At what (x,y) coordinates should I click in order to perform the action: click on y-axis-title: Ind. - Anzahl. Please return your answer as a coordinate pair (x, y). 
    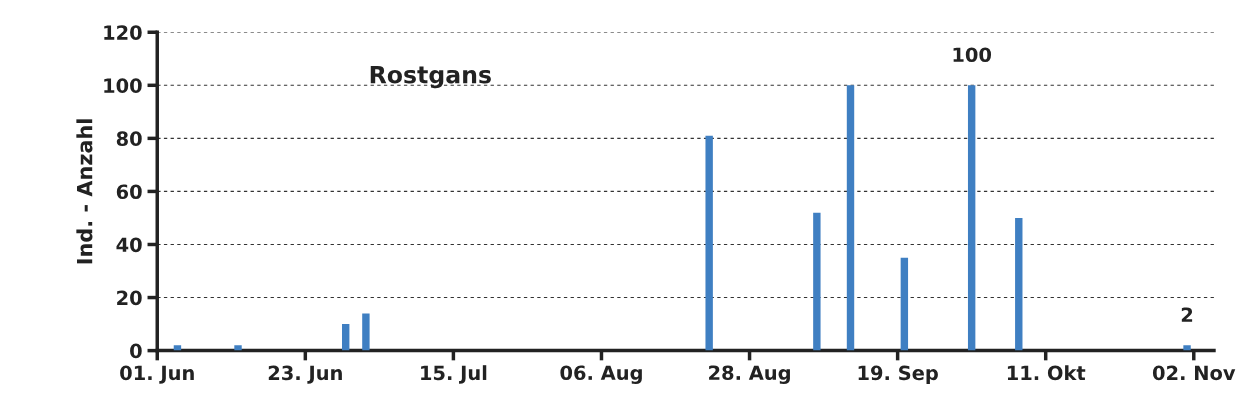
    Looking at the image, I should click on (84, 191).